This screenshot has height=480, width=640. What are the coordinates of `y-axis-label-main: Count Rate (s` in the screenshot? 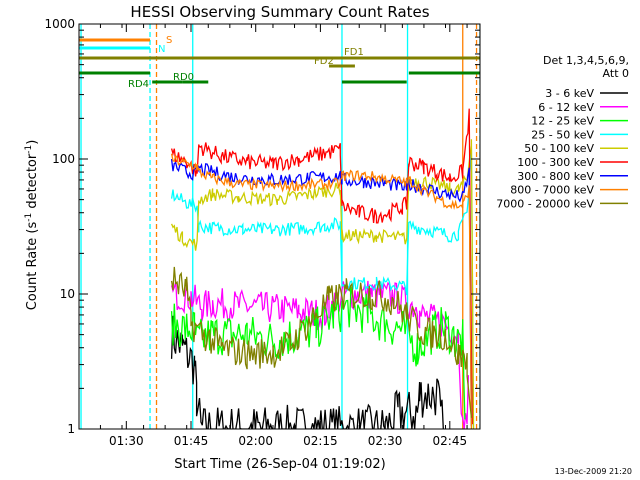 It's located at (32, 266).